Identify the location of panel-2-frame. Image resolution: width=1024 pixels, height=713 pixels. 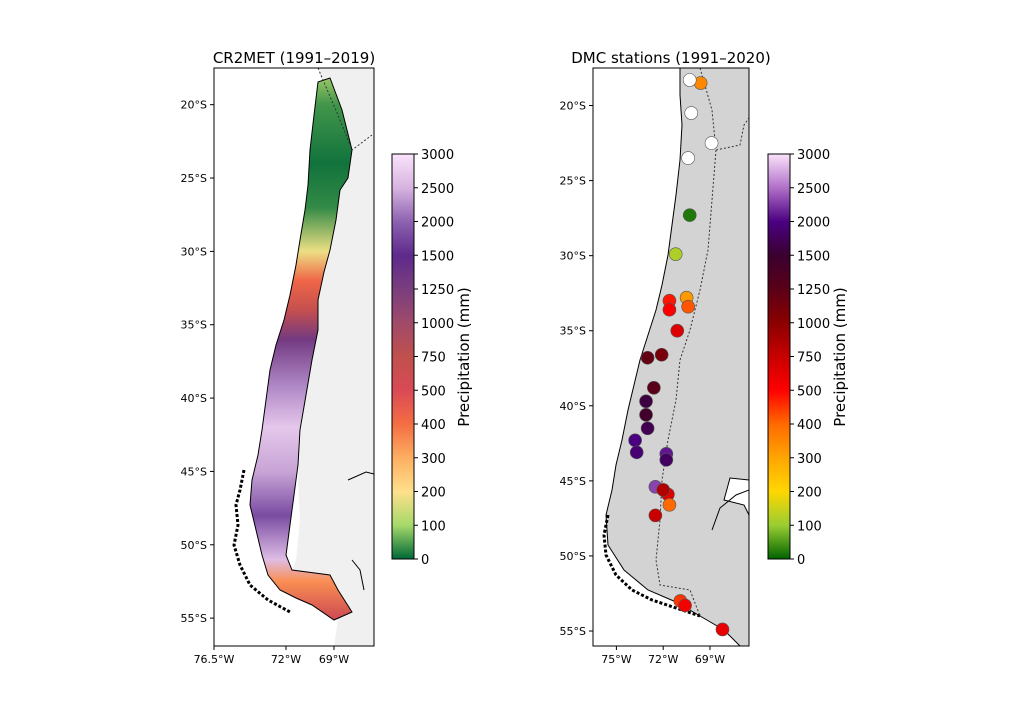
(671, 357).